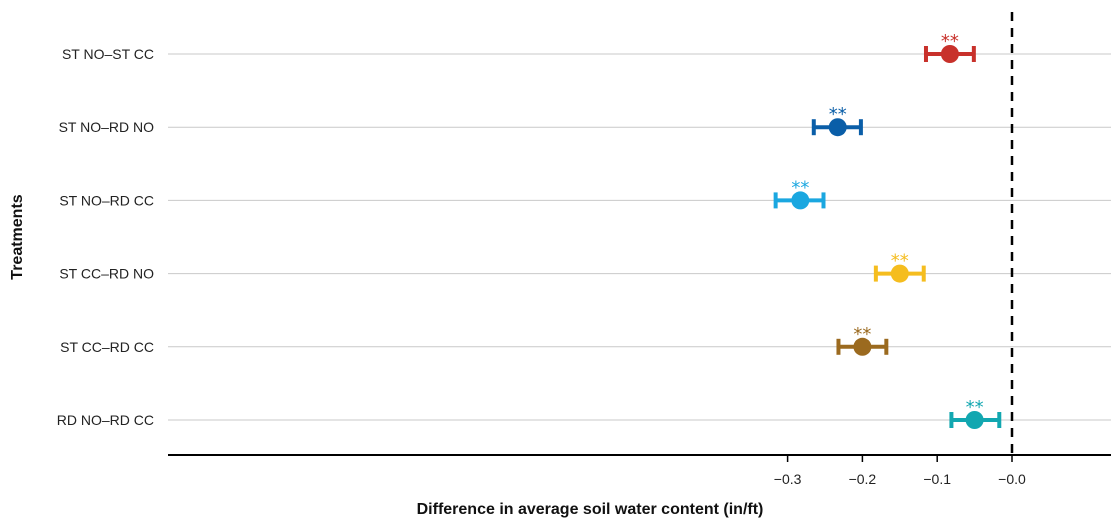 The image size is (1111, 527). Describe the element at coordinates (1012, 479) in the screenshot. I see `x-tick-label: −0.0` at that location.